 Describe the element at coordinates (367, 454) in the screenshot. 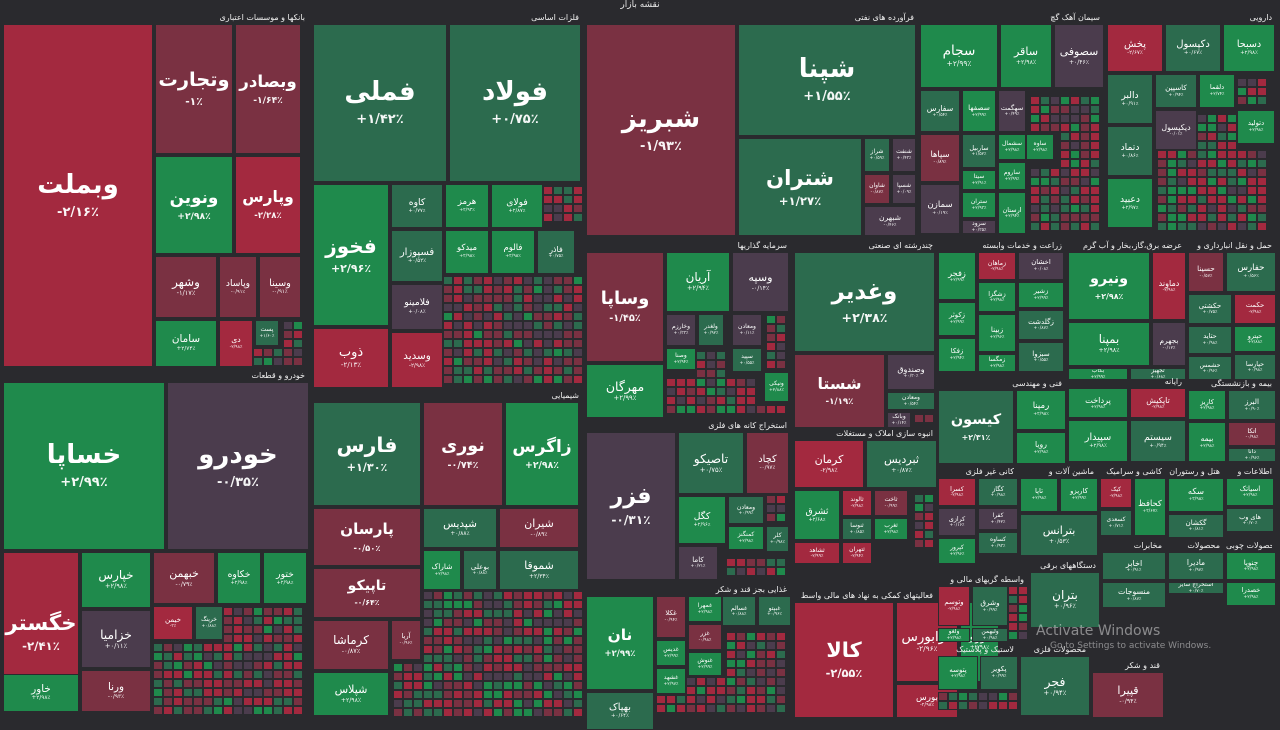

I see `symbol-tile: فارس +۱/۳۰٪` at that location.